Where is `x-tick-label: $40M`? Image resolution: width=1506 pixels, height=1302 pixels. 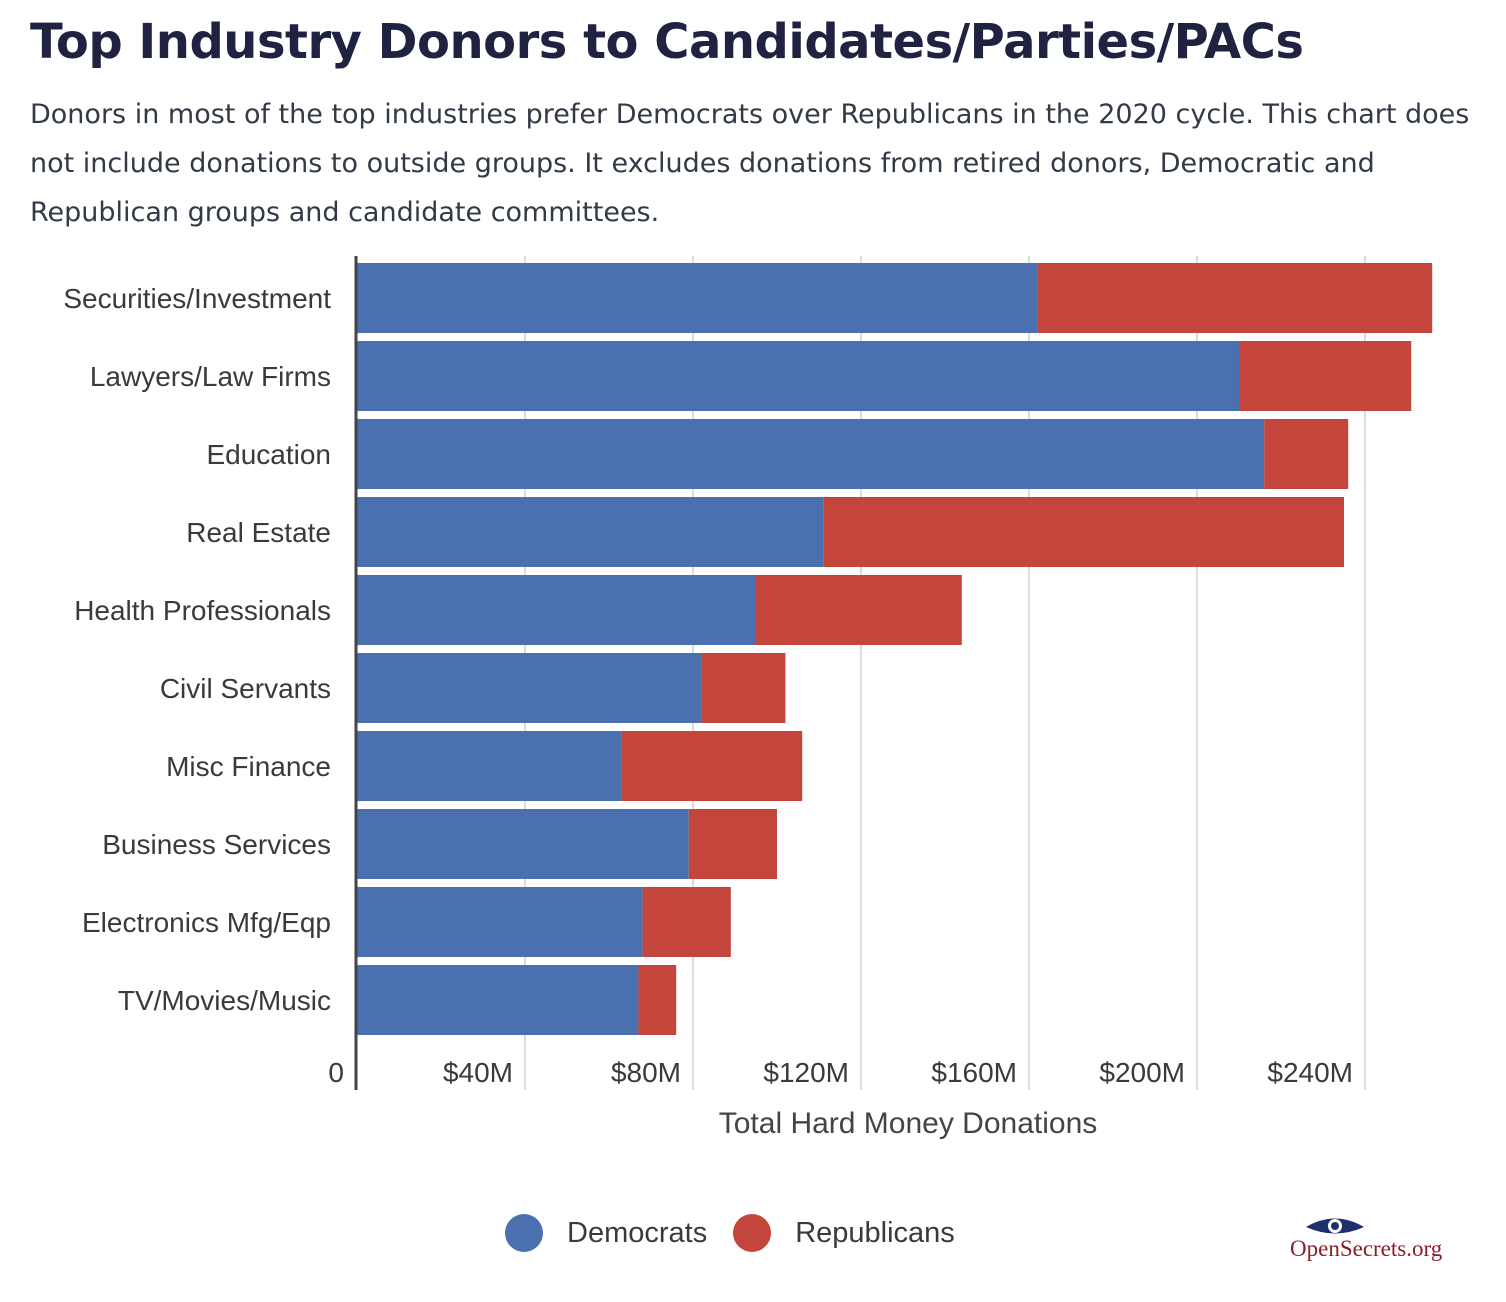 x-tick-label: $40M is located at coordinates (478, 1072).